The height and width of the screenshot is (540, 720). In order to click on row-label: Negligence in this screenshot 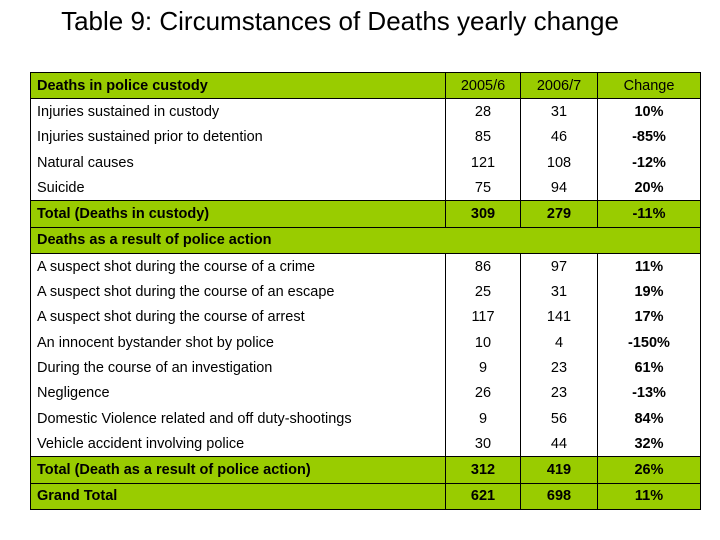, I will do `click(238, 393)`.